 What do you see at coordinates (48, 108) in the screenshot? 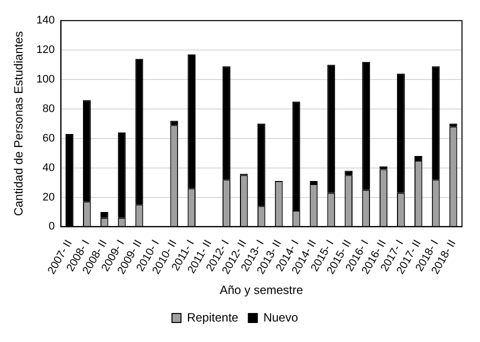
I see `y-tick-label: 80` at bounding box center [48, 108].